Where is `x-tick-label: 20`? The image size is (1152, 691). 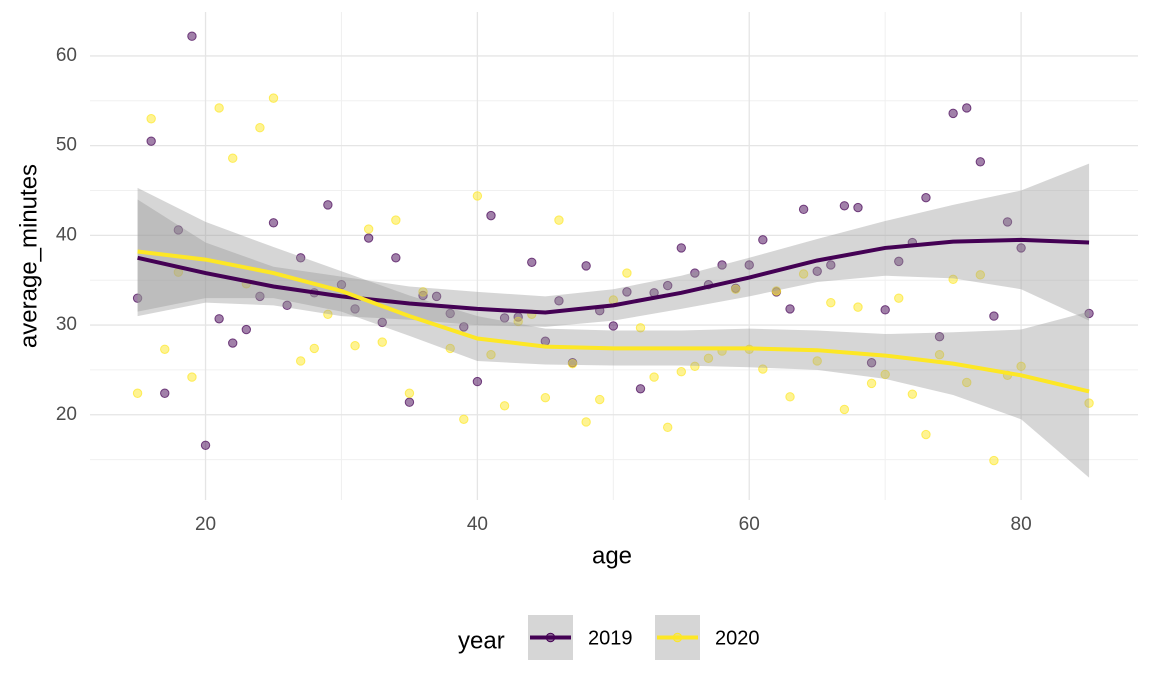
x-tick-label: 20 is located at coordinates (205, 524).